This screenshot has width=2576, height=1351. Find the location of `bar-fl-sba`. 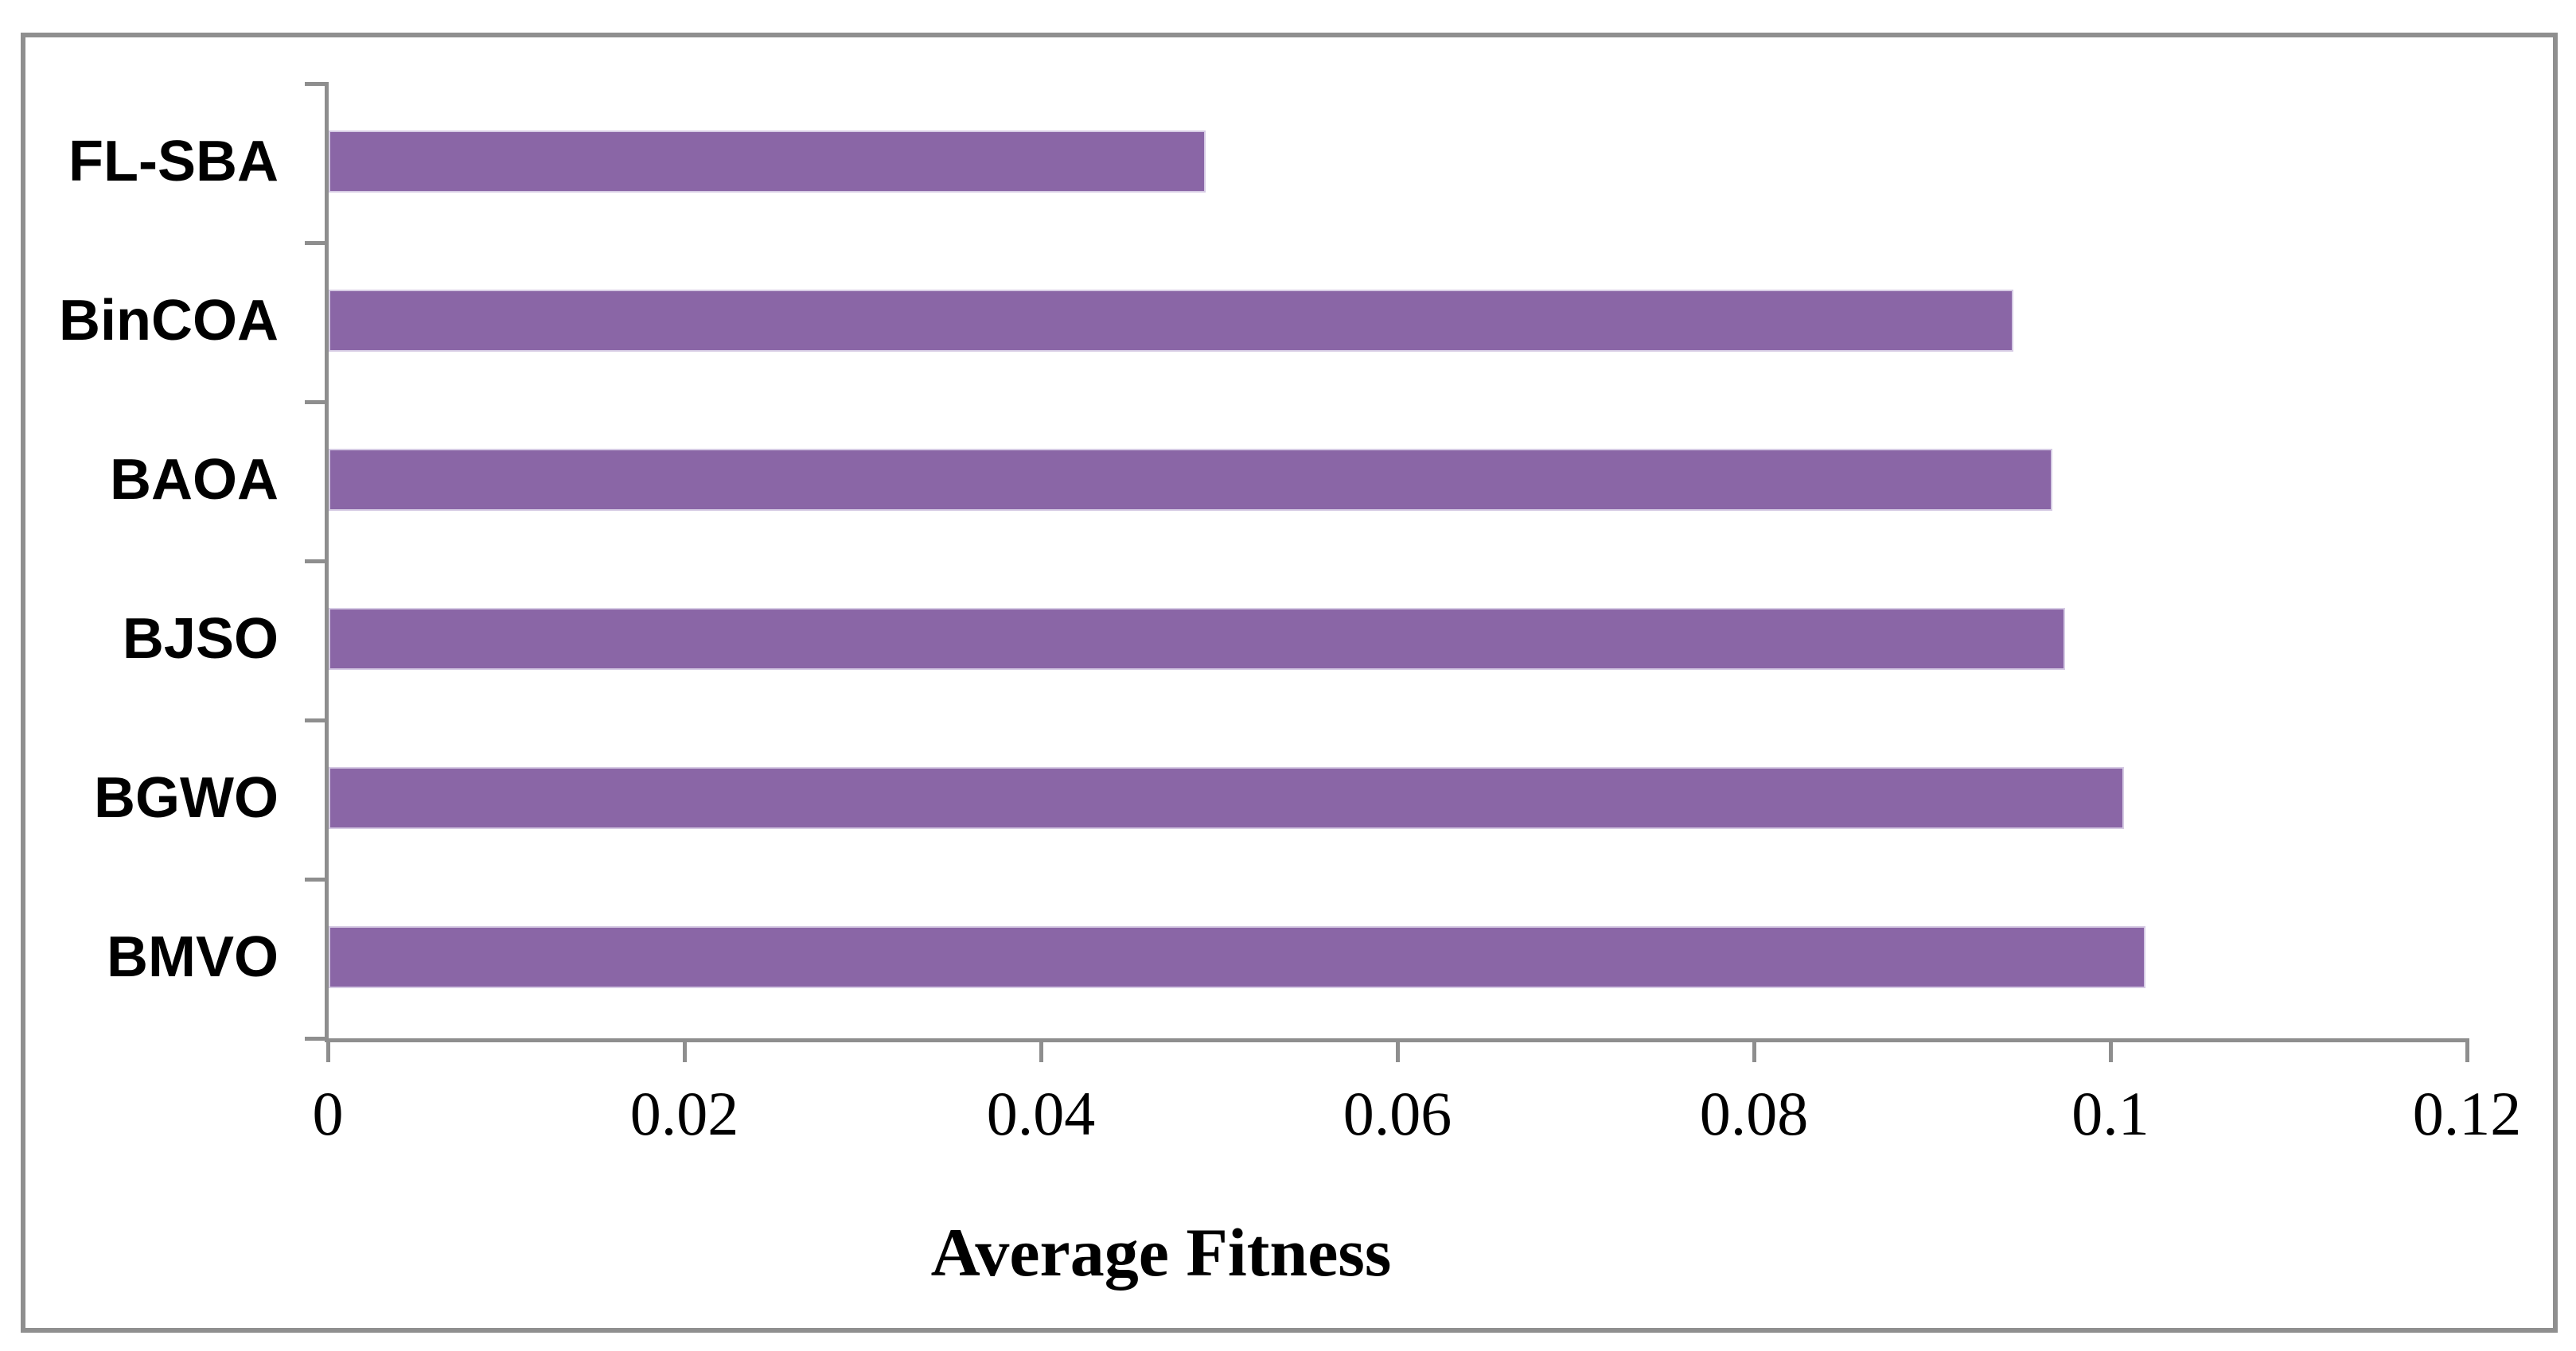

bar-fl-sba is located at coordinates (767, 161).